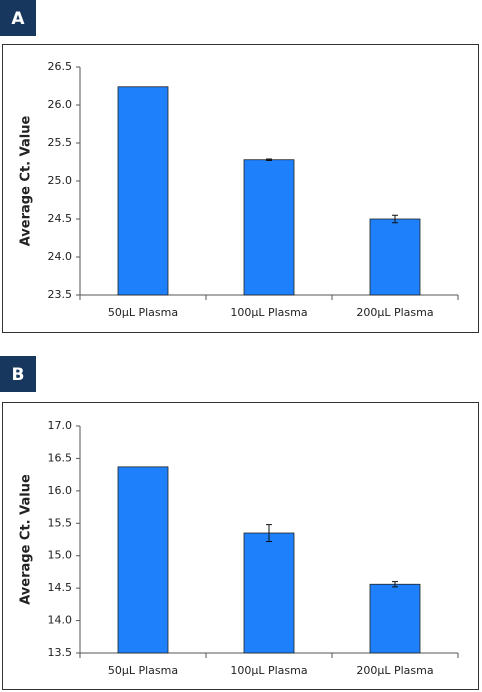 The image size is (482, 692). Describe the element at coordinates (60, 587) in the screenshot. I see `y-tick-label: 14.5` at that location.